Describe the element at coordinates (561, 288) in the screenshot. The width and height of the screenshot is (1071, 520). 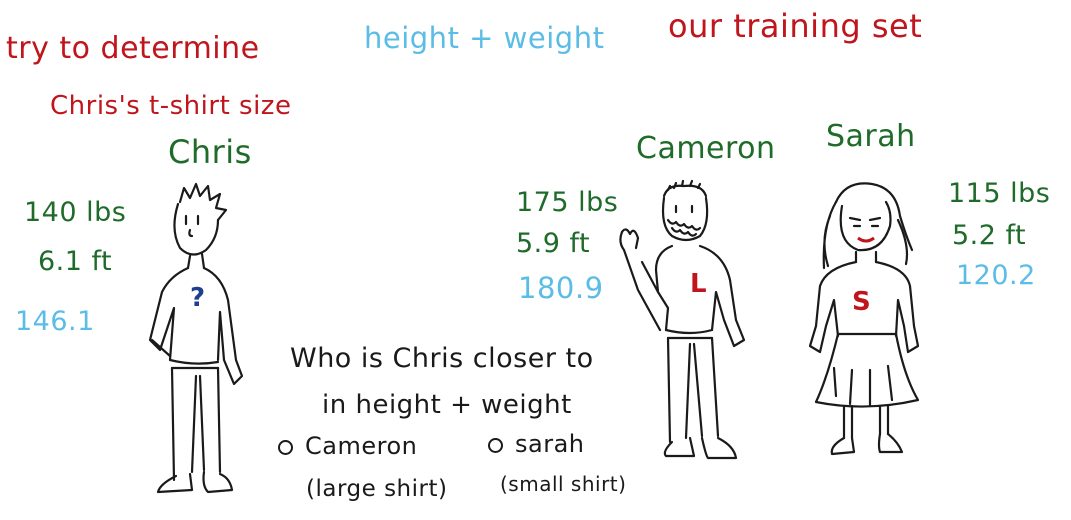
I see `cameron-score: 180.9` at that location.